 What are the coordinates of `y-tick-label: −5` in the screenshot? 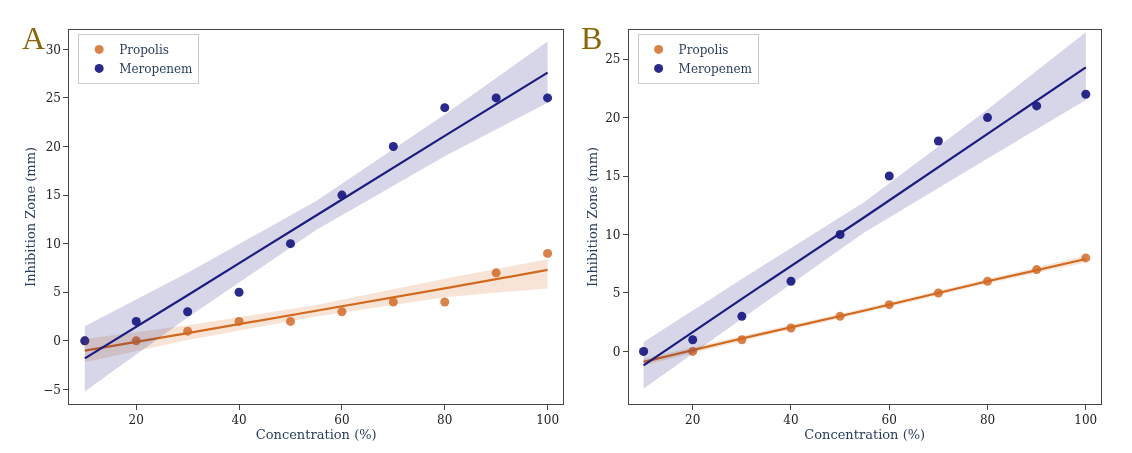 It's located at (52, 389).